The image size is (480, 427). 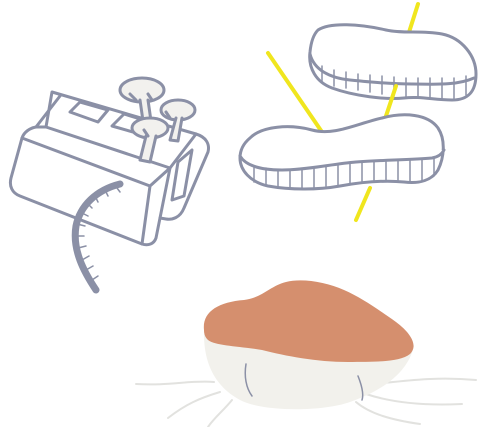 I want to click on steak-slice-front-edge, so click(x=342, y=160).